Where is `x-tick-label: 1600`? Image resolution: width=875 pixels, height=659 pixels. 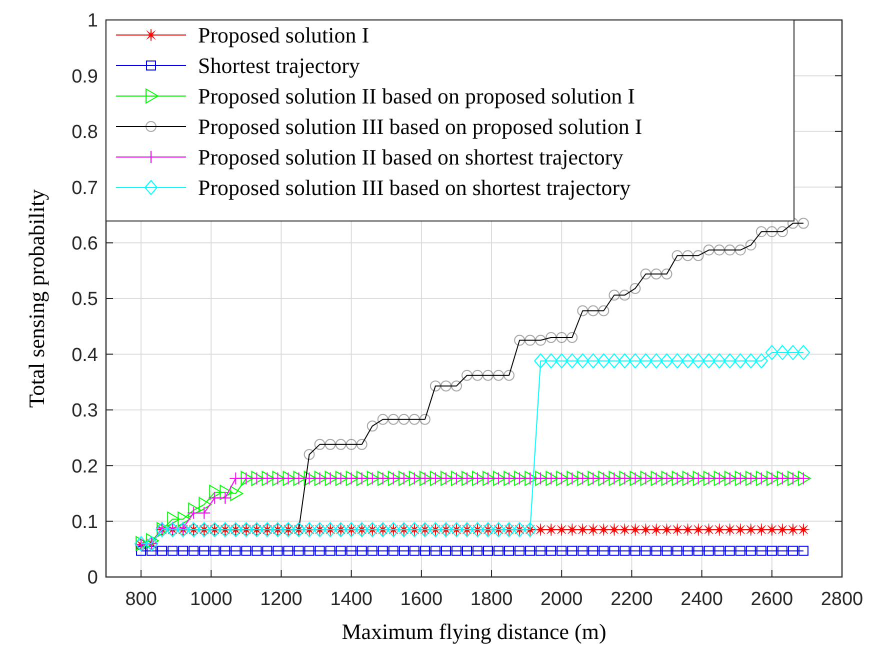
x-tick-label: 1600 is located at coordinates (421, 599).